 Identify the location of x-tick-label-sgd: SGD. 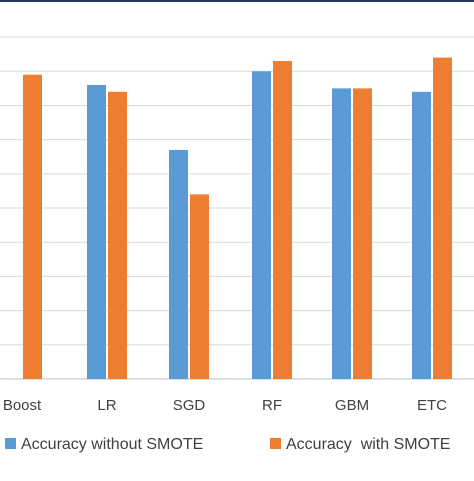
(189, 405).